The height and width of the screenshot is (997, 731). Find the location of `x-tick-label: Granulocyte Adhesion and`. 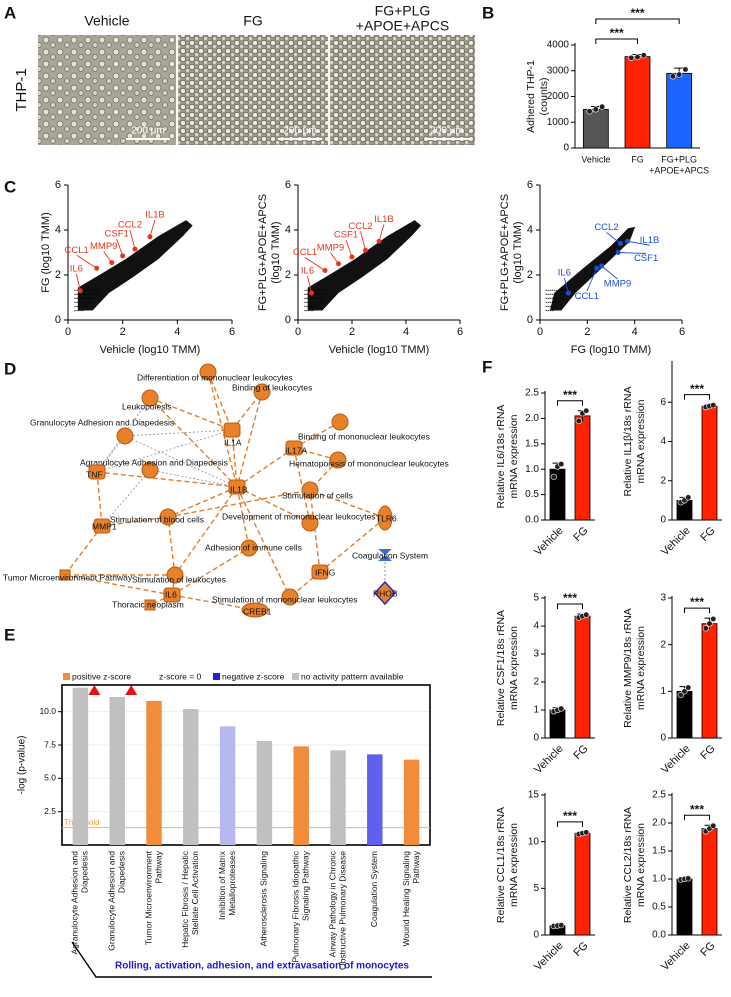

x-tick-label: Granulocyte Adhesion and is located at coordinates (111, 901).